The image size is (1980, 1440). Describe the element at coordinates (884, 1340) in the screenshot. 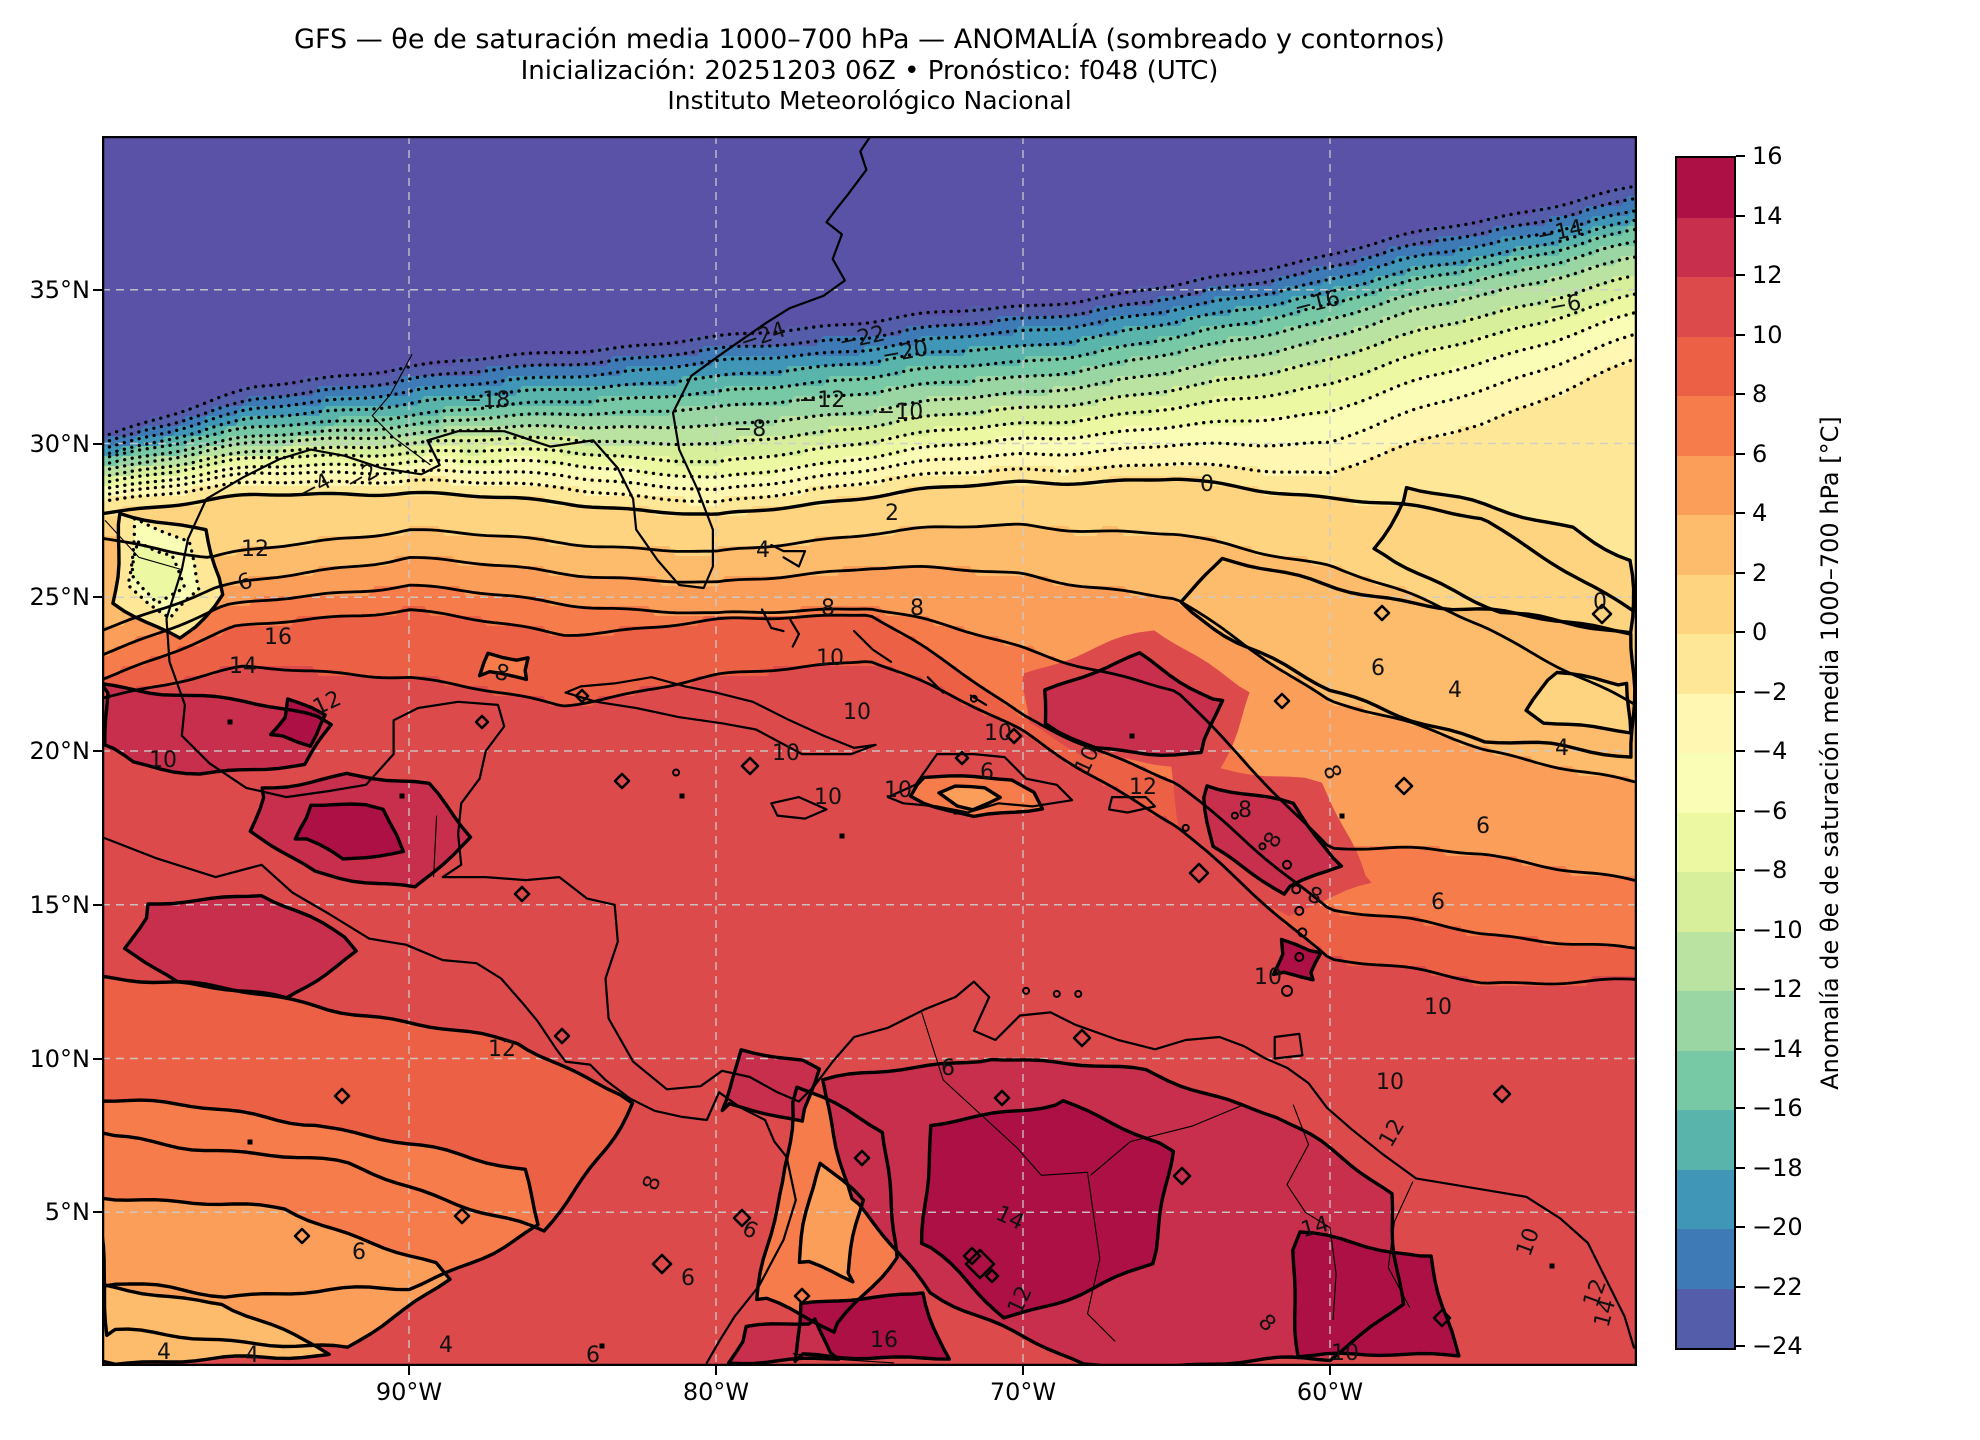

I see `svg-text: 16` at that location.